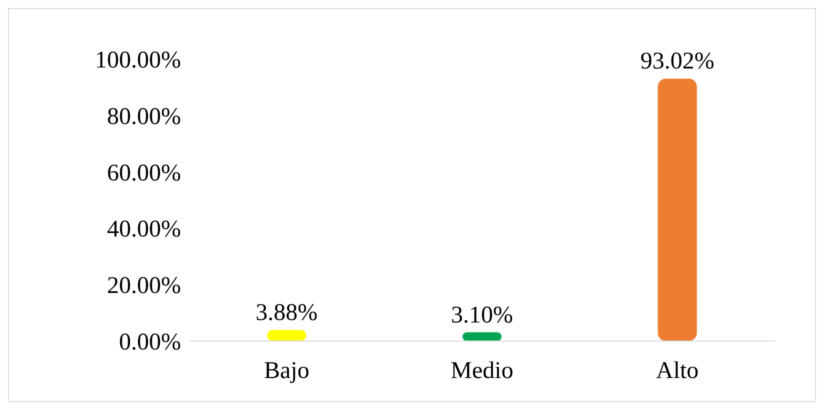 Image resolution: width=824 pixels, height=410 pixels. What do you see at coordinates (287, 313) in the screenshot?
I see `data-label: 3.88%` at bounding box center [287, 313].